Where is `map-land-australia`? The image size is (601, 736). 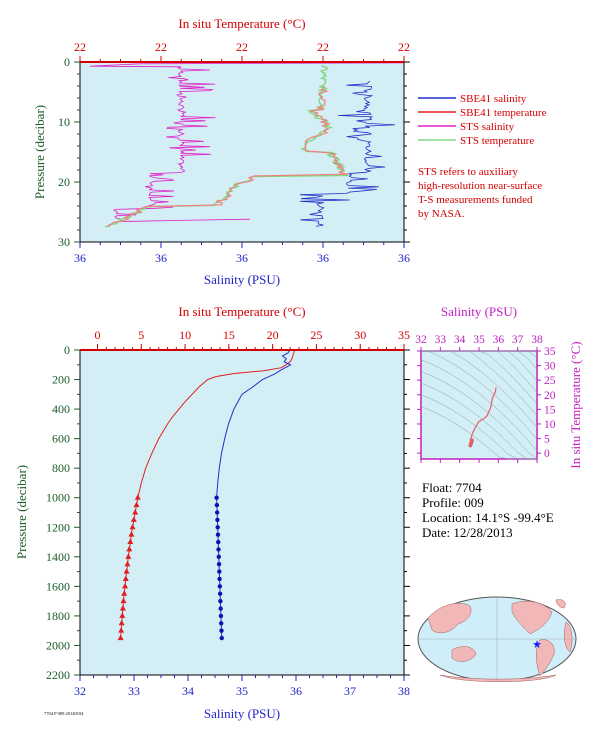
map-land-australia is located at coordinates (464, 654).